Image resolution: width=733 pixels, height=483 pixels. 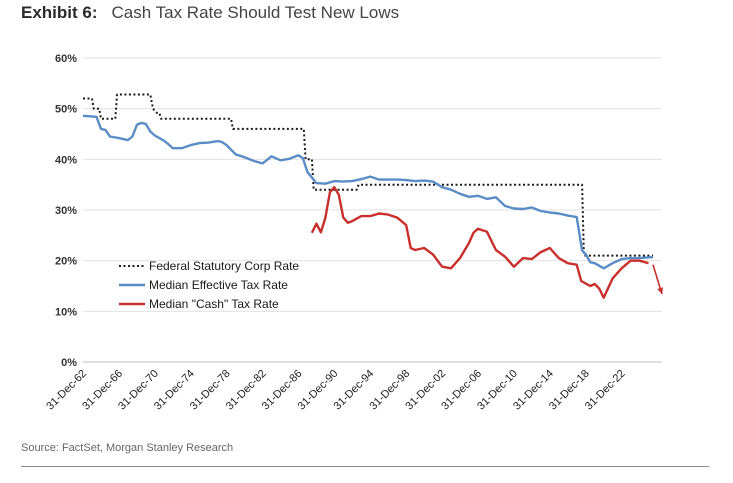 What do you see at coordinates (127, 448) in the screenshot?
I see `source-note: Source: FactSet, Morgan Stanley Research` at bounding box center [127, 448].